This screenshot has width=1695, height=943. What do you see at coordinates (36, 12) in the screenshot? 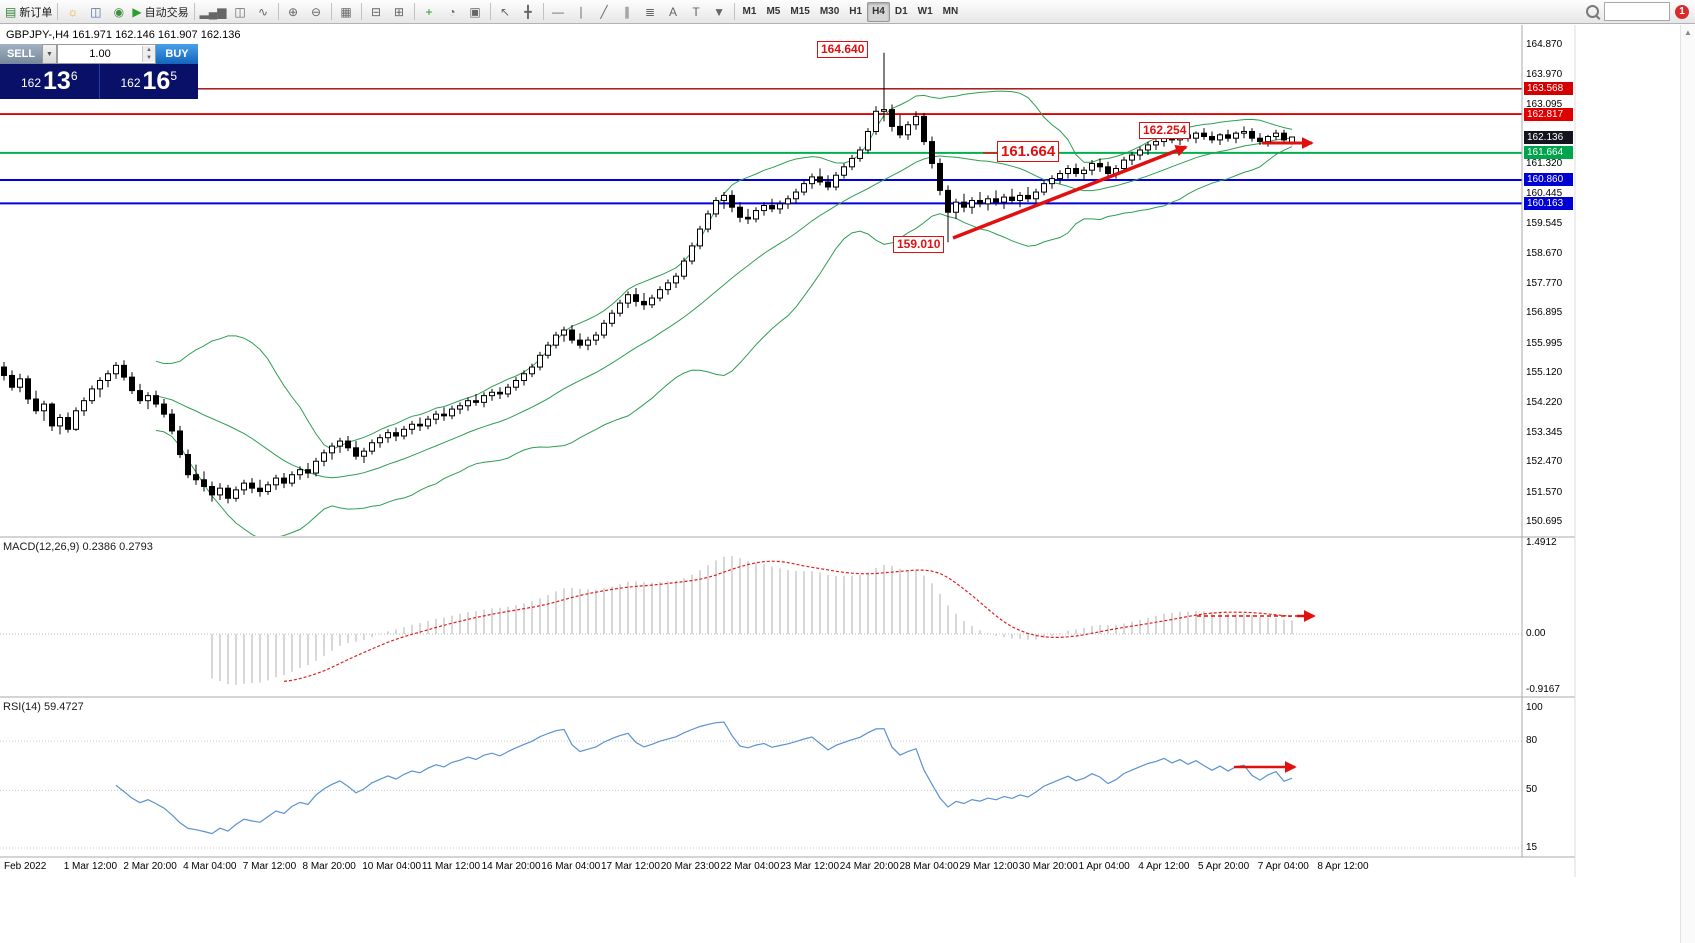
I see `new-order-button-label: 新订单` at bounding box center [36, 12].